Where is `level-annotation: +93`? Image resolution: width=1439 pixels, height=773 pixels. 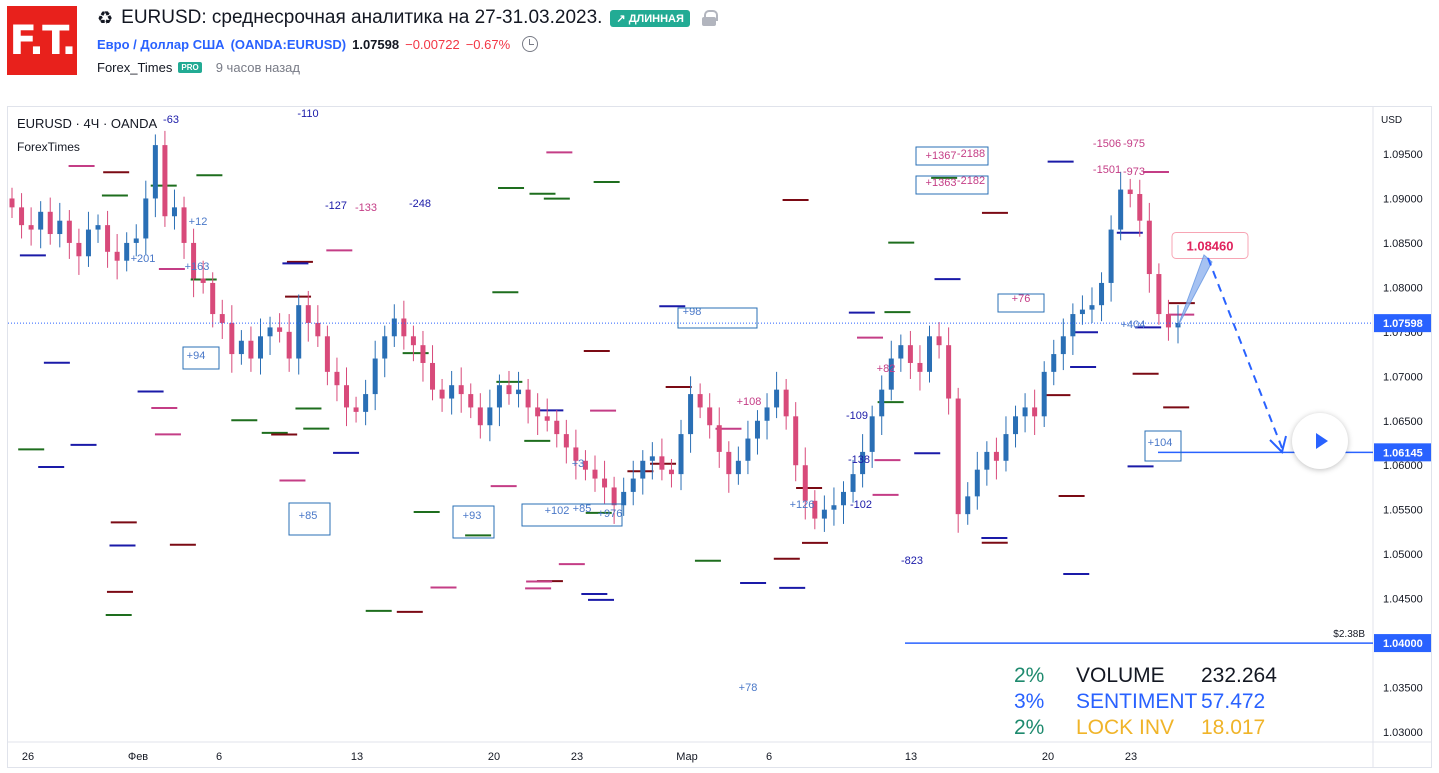
level-annotation: +93 is located at coordinates (472, 516).